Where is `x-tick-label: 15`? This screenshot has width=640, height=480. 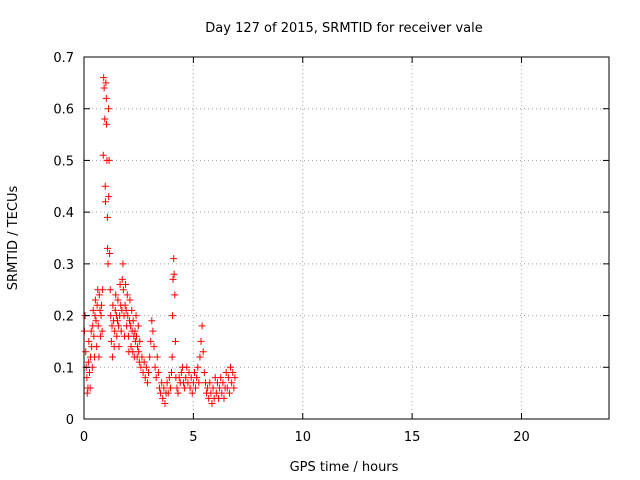
x-tick-label: 15 is located at coordinates (412, 437).